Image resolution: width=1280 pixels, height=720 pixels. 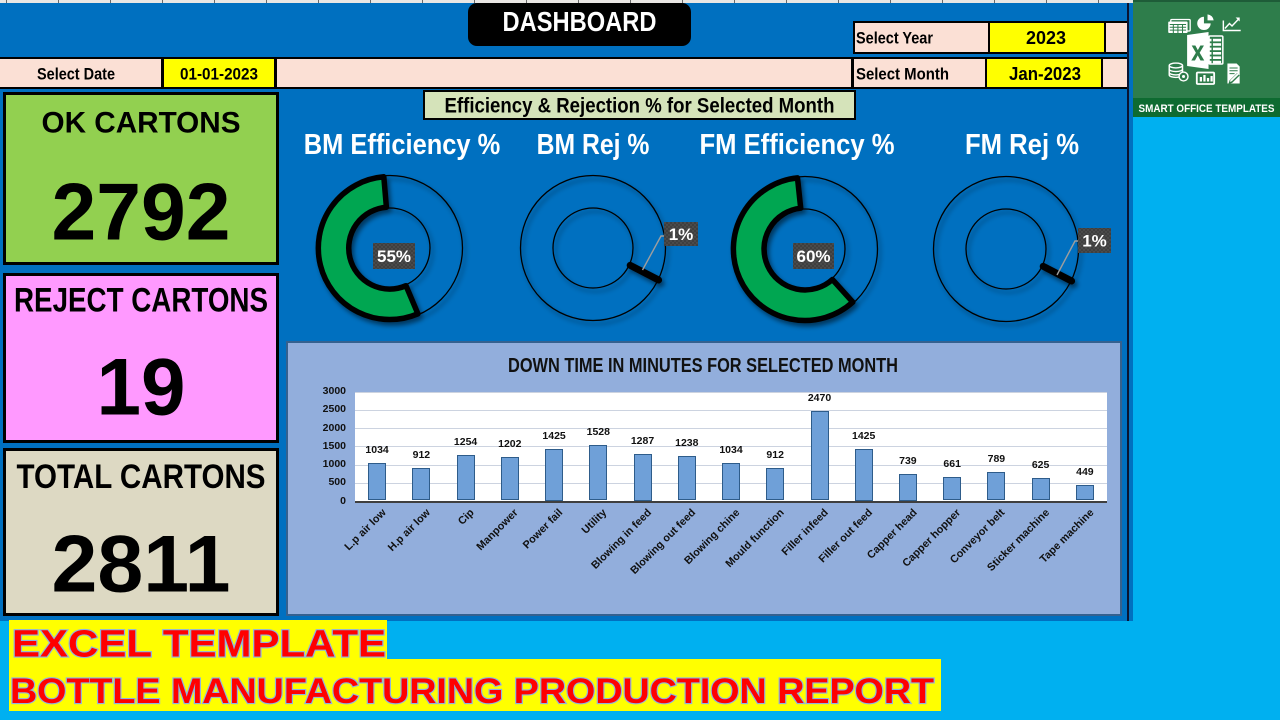 What do you see at coordinates (1045, 73) in the screenshot?
I see `svg-text: Jan-2023` at bounding box center [1045, 73].